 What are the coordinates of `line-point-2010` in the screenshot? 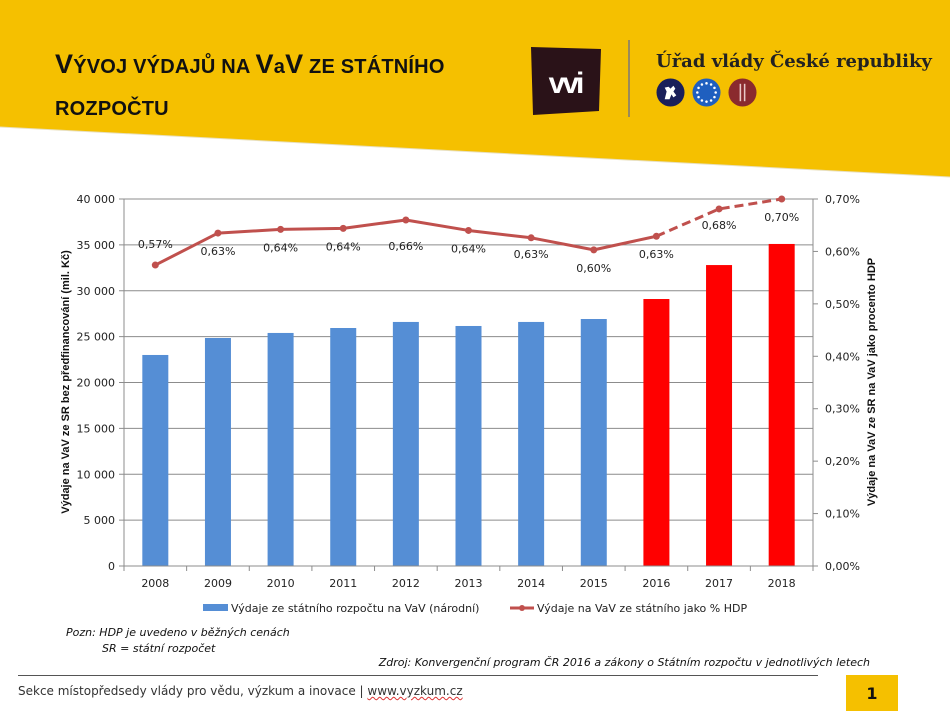 It's located at (281, 229).